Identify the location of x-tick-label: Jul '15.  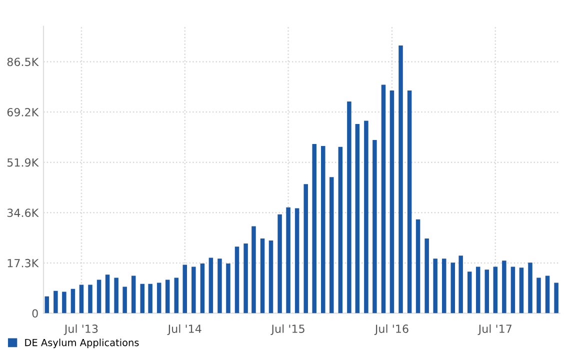
(287, 330).